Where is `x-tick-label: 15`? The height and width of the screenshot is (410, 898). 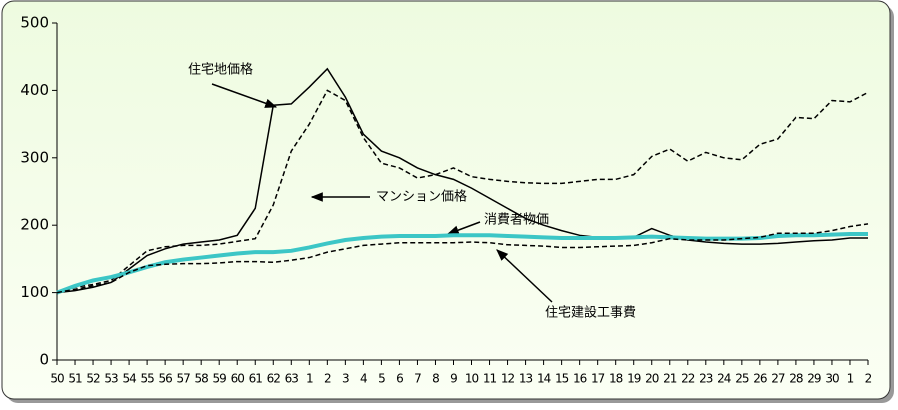
x-tick-label: 15 is located at coordinates (562, 379).